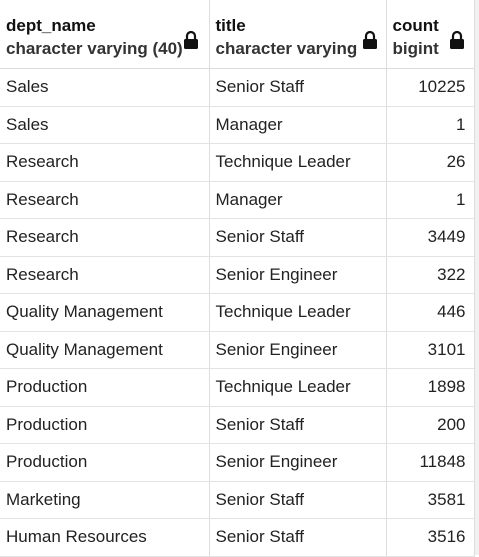 This screenshot has width=479, height=557. What do you see at coordinates (415, 48) in the screenshot?
I see `column-type: bigint` at bounding box center [415, 48].